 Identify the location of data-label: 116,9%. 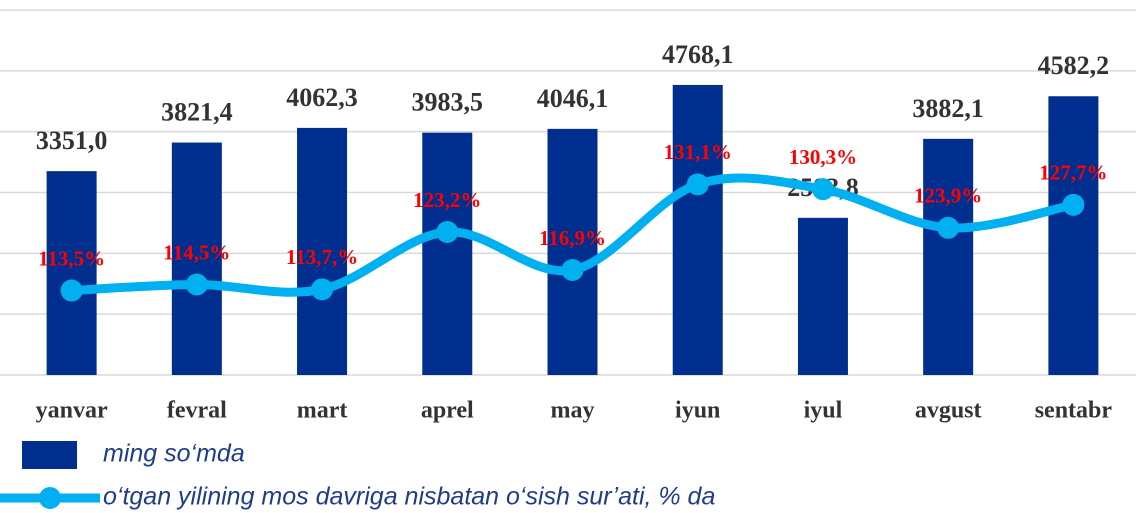
(572, 238).